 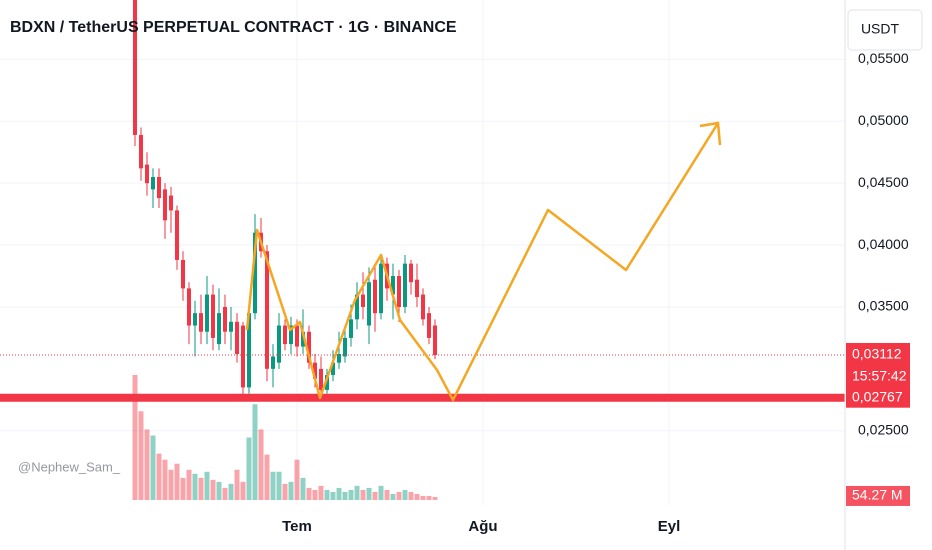 What do you see at coordinates (710, 133) in the screenshot?
I see `projection-arrowhead` at bounding box center [710, 133].